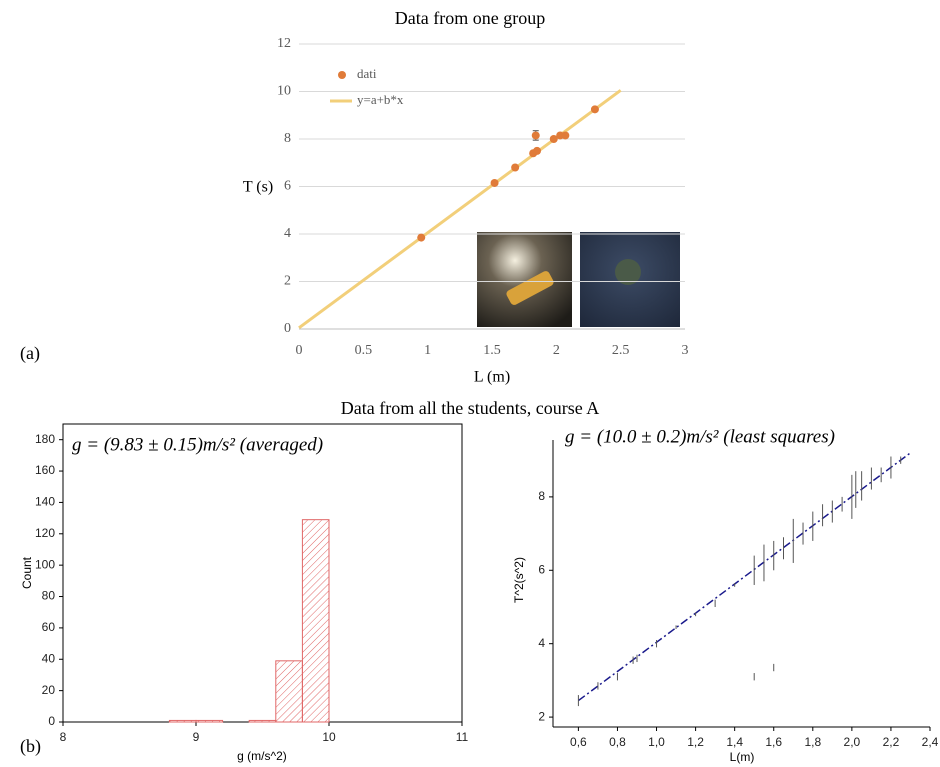 The height and width of the screenshot is (767, 940). Describe the element at coordinates (578, 742) in the screenshot. I see `x-tick-label: 0,6` at that location.